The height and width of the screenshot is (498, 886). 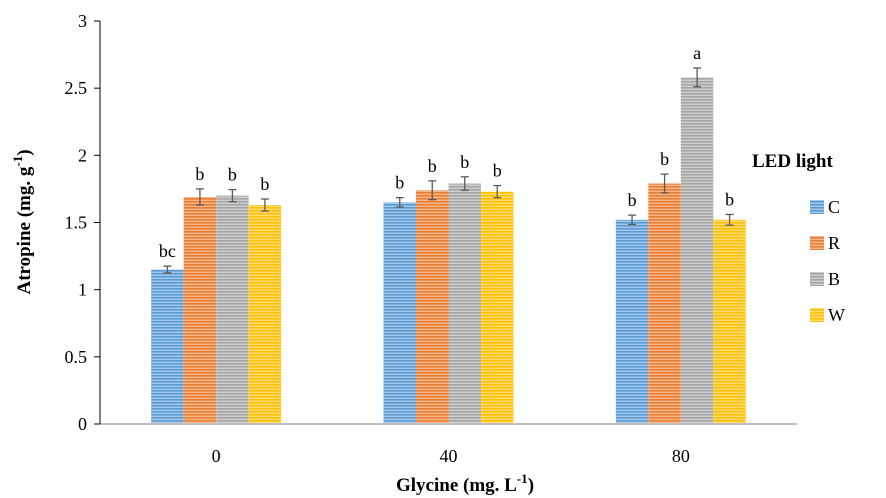 I want to click on legend-swatch-R, so click(x=817, y=243).